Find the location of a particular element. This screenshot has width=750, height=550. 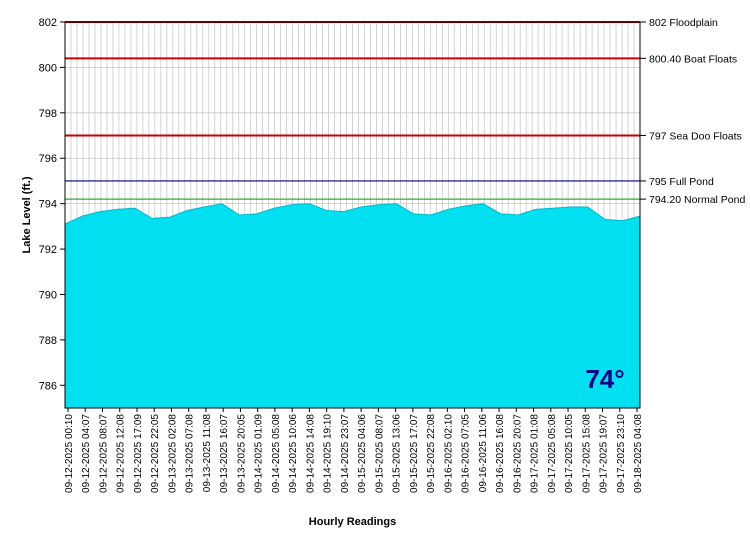

x-tick-label: 09-17-2025 15:08 is located at coordinates (586, 453).